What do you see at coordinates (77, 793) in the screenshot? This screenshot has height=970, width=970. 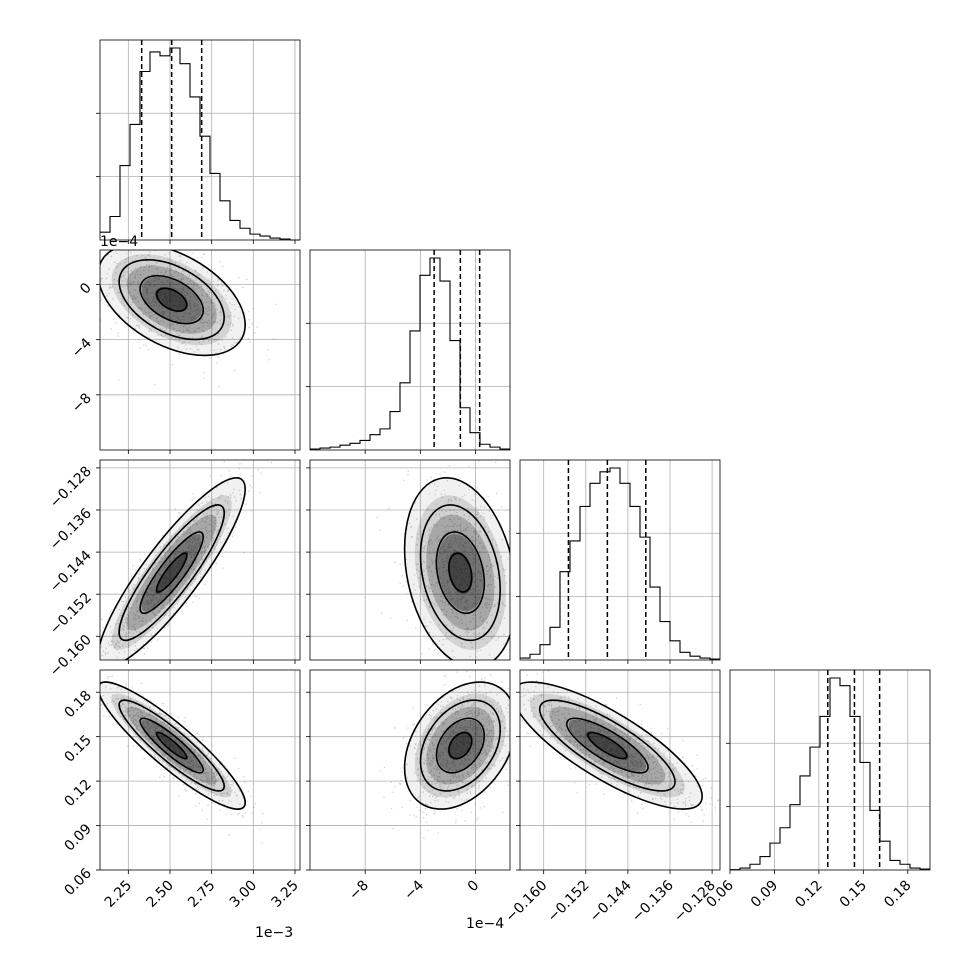 I see `y-tick-label-p4: 0.12` at bounding box center [77, 793].